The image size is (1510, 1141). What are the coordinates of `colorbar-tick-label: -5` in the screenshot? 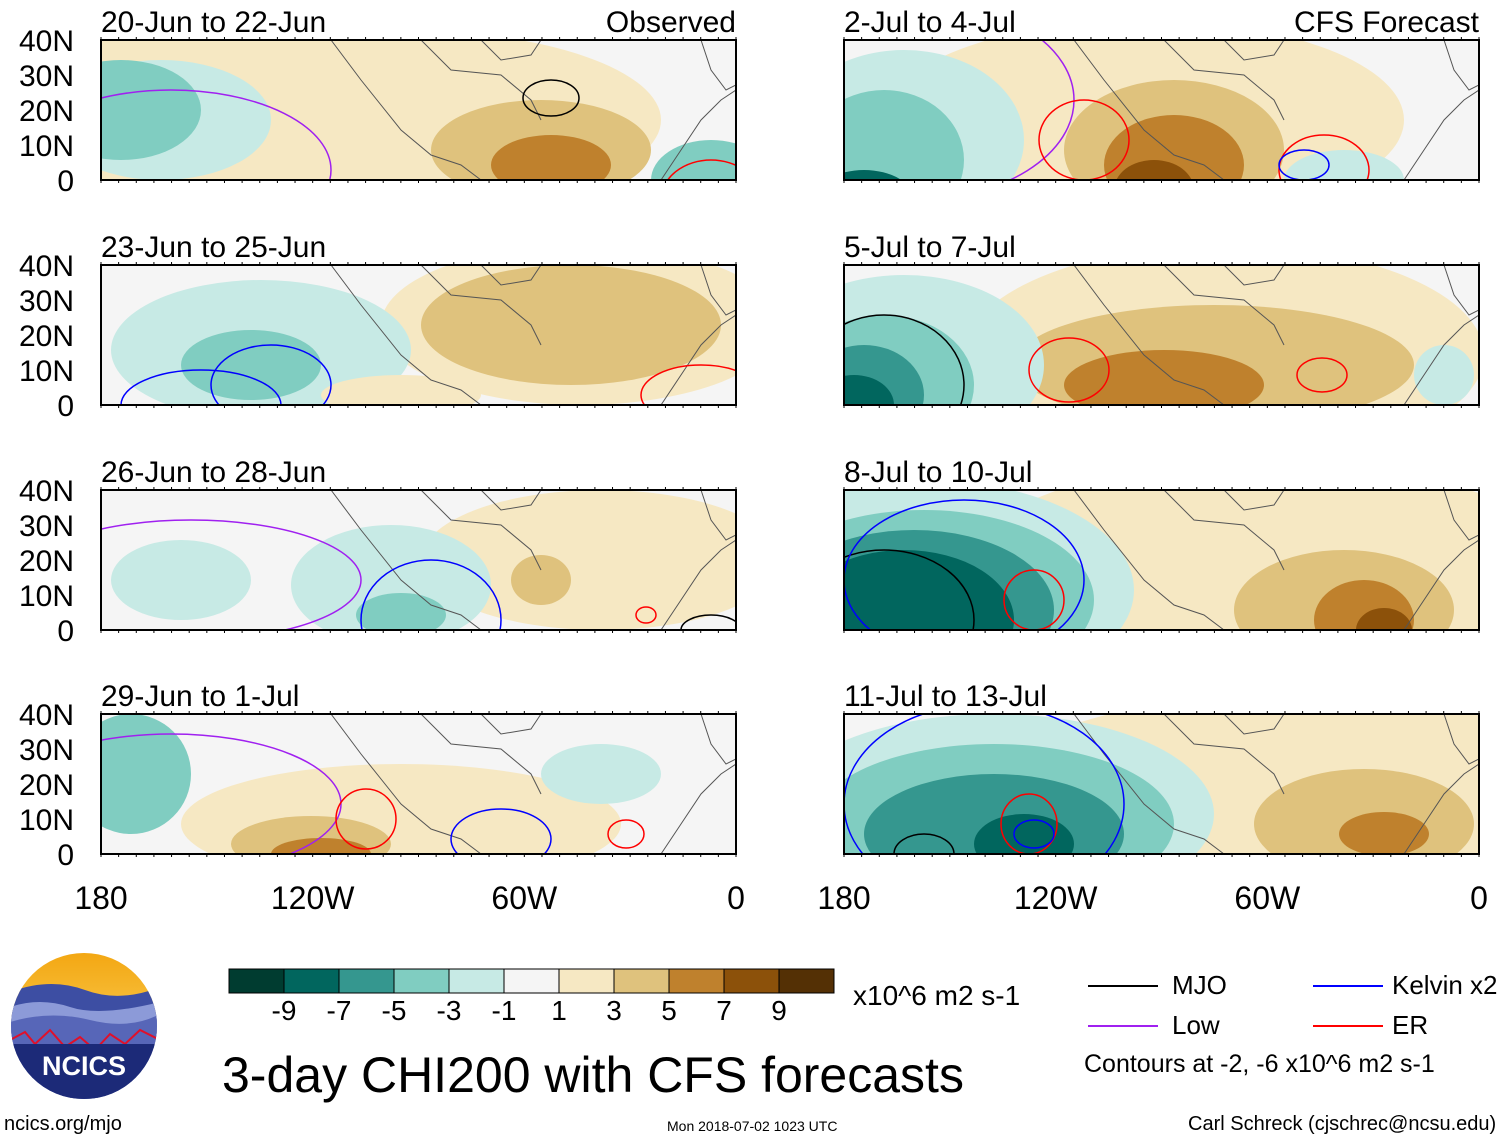 It's located at (394, 1010).